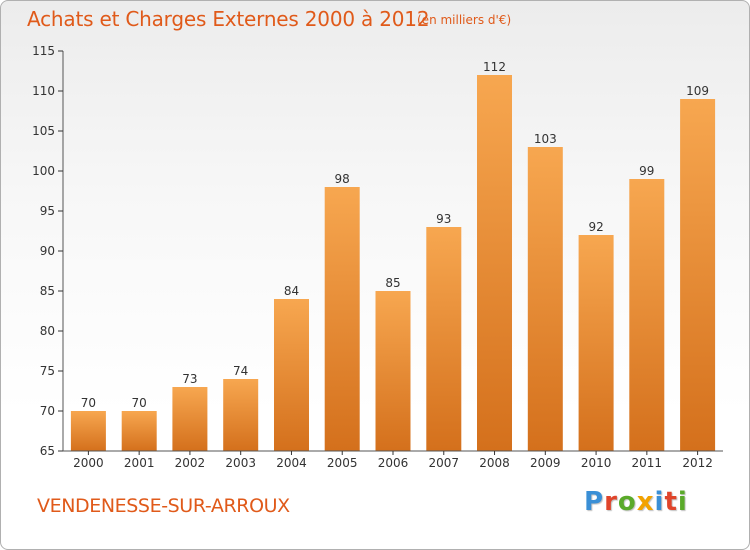 This screenshot has width=750, height=550. Describe the element at coordinates (393, 463) in the screenshot. I see `x-tick-label: 2006` at that location.